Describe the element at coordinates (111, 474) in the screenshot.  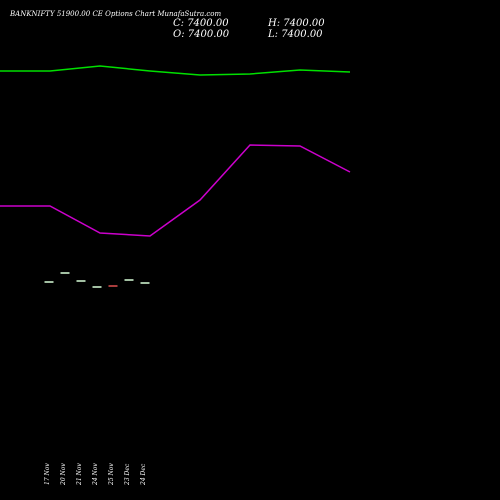
I see `x-tick-label: 25 Nov` at that location.